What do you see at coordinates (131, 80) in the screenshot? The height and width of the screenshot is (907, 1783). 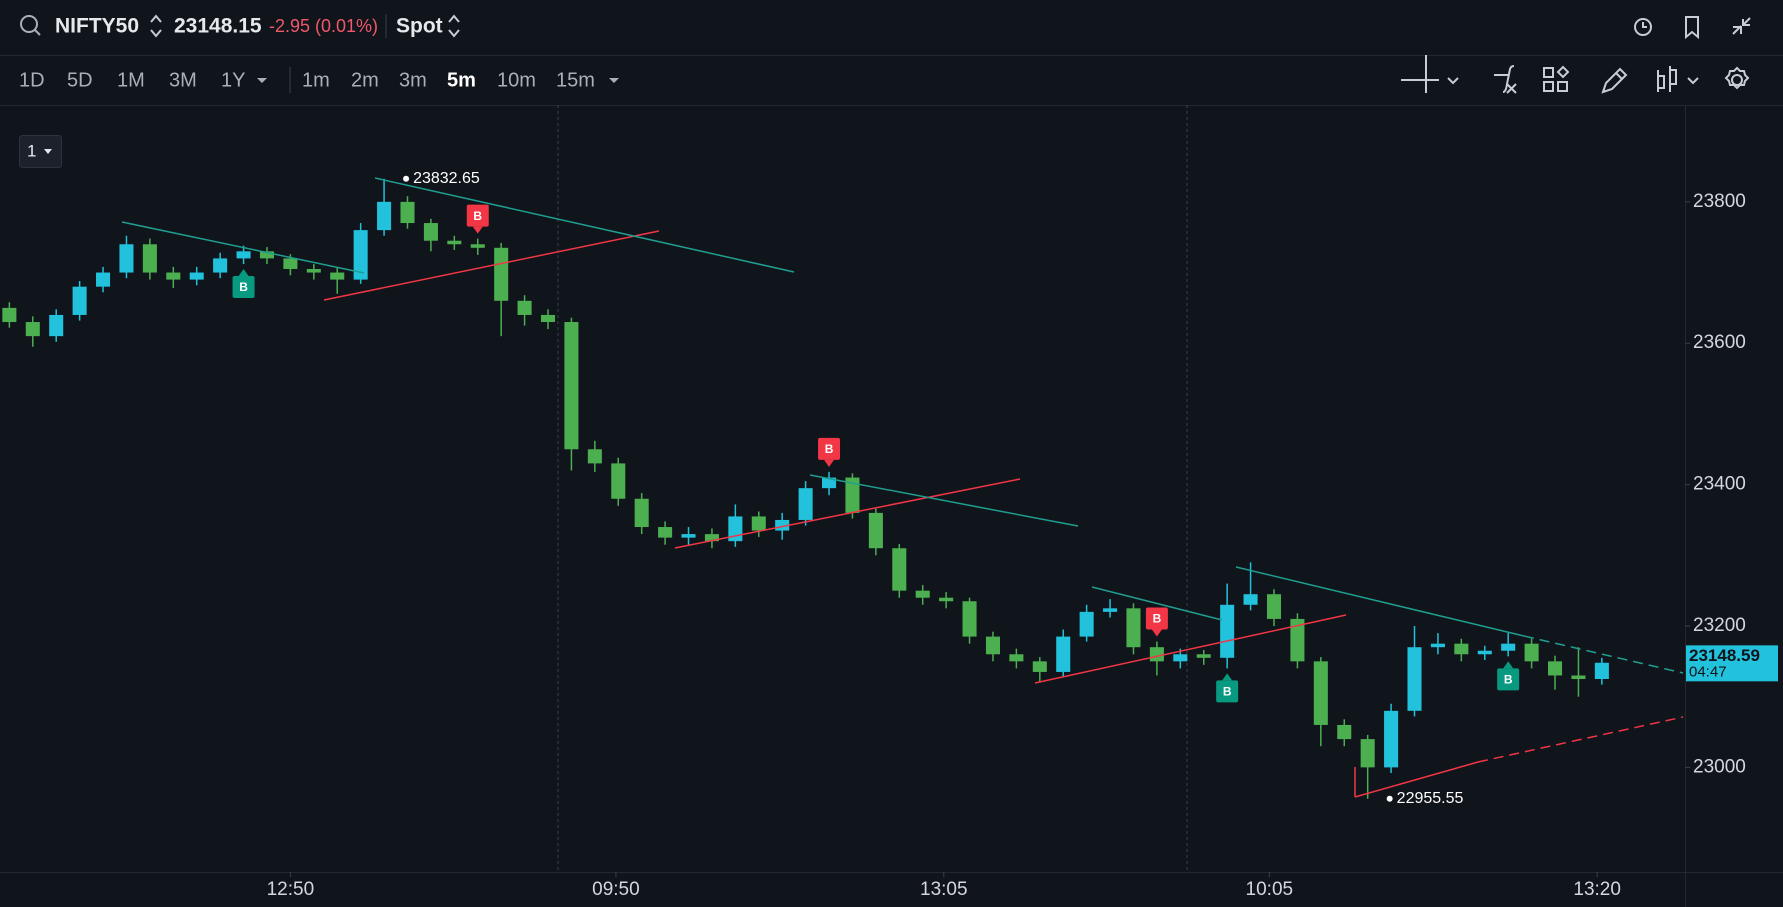 I see `range-button: 1M` at bounding box center [131, 80].